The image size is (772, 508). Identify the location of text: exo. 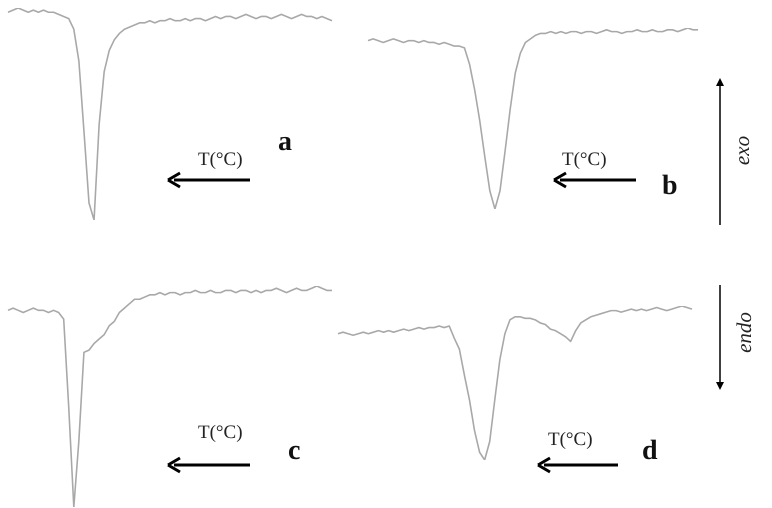
(742, 151).